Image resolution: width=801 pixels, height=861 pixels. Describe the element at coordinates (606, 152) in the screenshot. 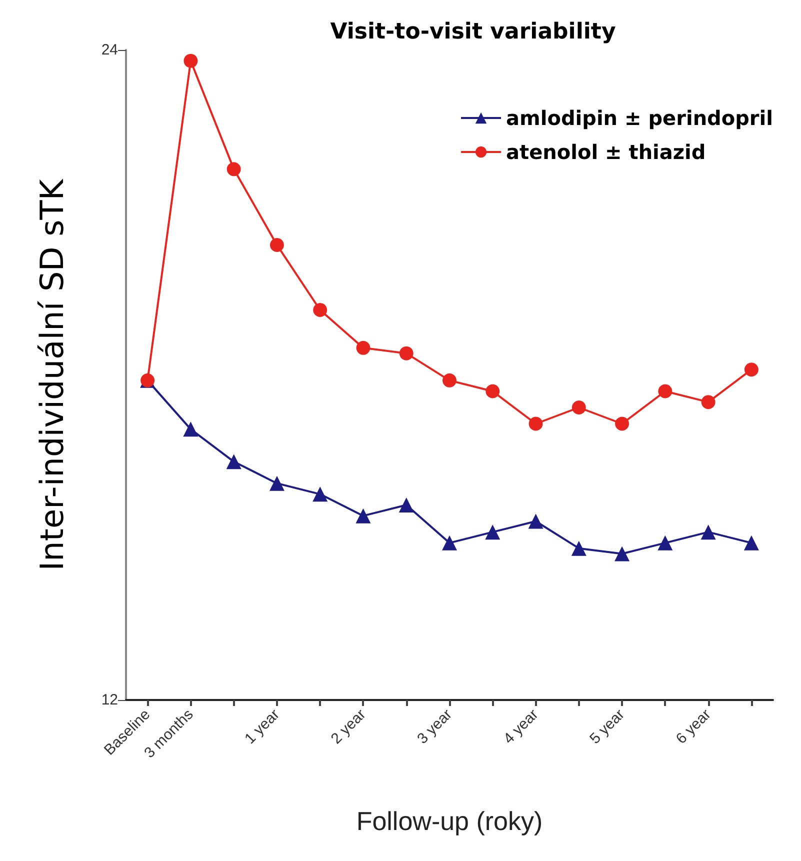

I see `legend-label: atenolol ± thiazid` at that location.